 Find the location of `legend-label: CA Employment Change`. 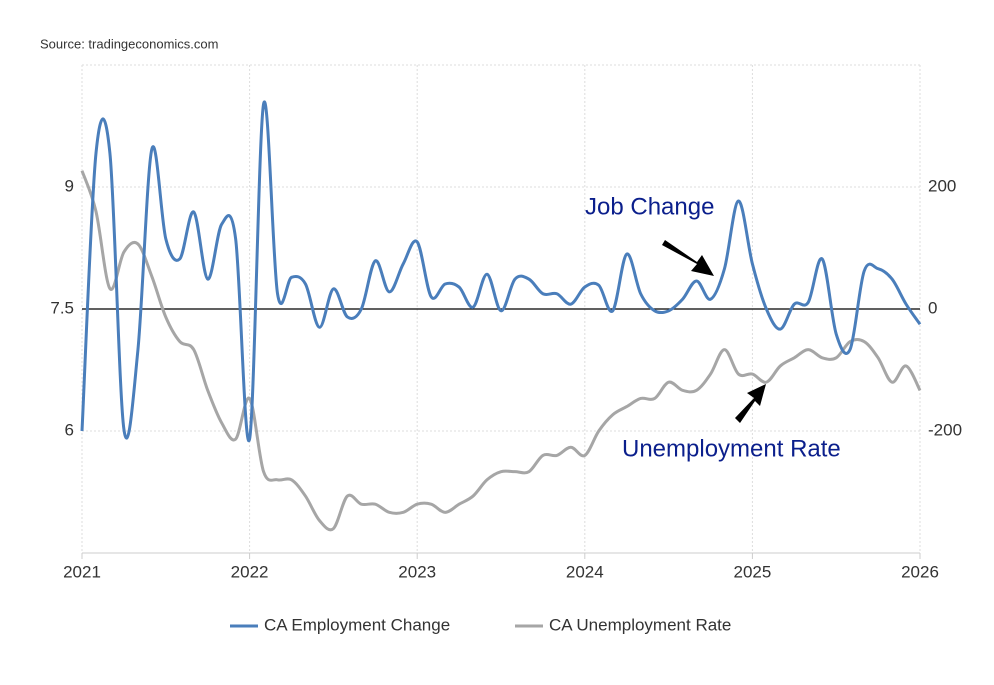

legend-label: CA Employment Change is located at coordinates (357, 624).